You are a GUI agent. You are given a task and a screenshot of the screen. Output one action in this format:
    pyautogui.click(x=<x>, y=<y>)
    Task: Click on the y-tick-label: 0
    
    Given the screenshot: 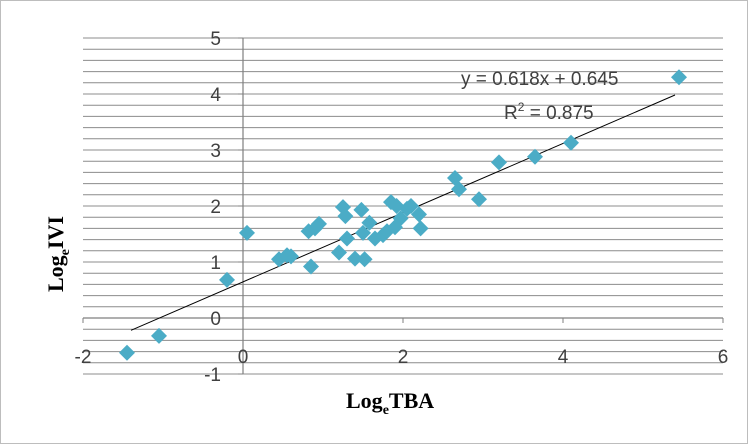 What is the action you would take?
    pyautogui.click(x=215, y=319)
    